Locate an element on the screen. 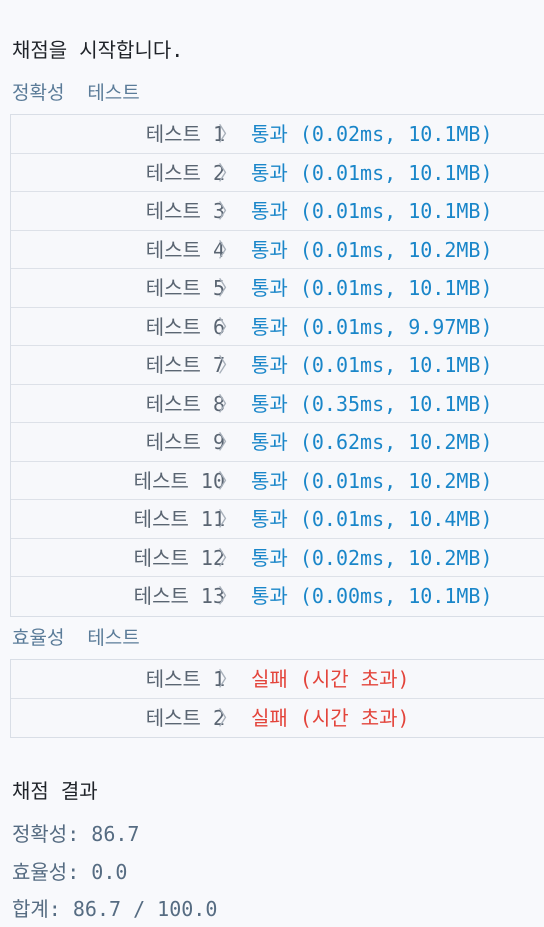 The image size is (544, 927). efficiency-score: 효율성: 0.0 is located at coordinates (70, 872).